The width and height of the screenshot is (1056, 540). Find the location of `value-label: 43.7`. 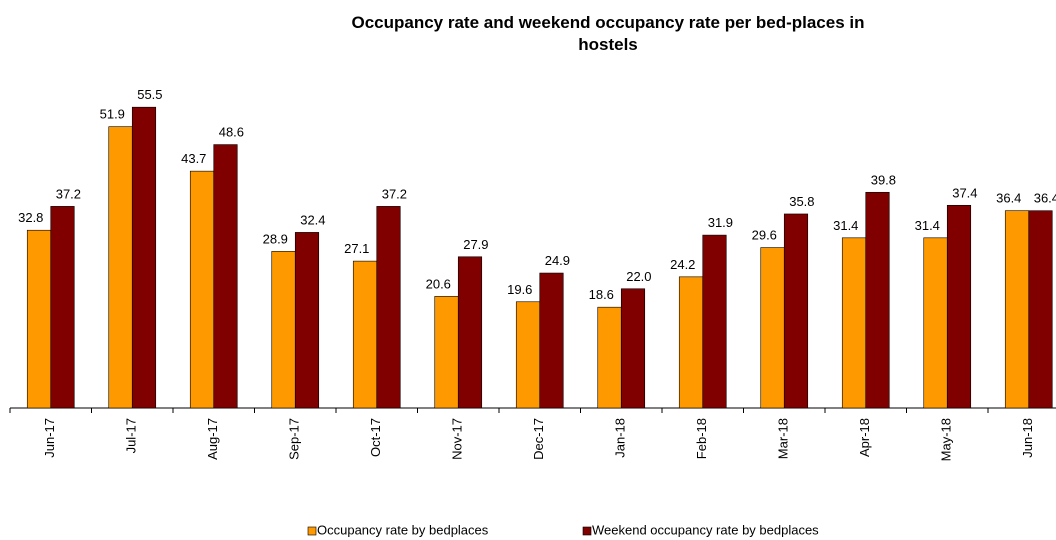

value-label: 43.7 is located at coordinates (193, 158).